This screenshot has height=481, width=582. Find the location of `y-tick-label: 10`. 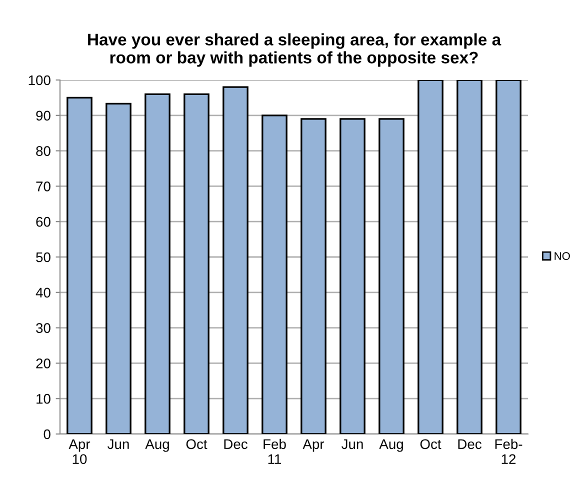

y-tick-label: 10 is located at coordinates (43, 399).